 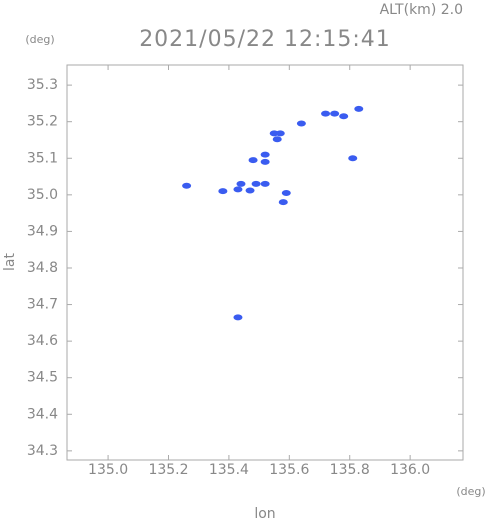 What do you see at coordinates (108, 470) in the screenshot?
I see `x-tick-label: 135.0` at bounding box center [108, 470].